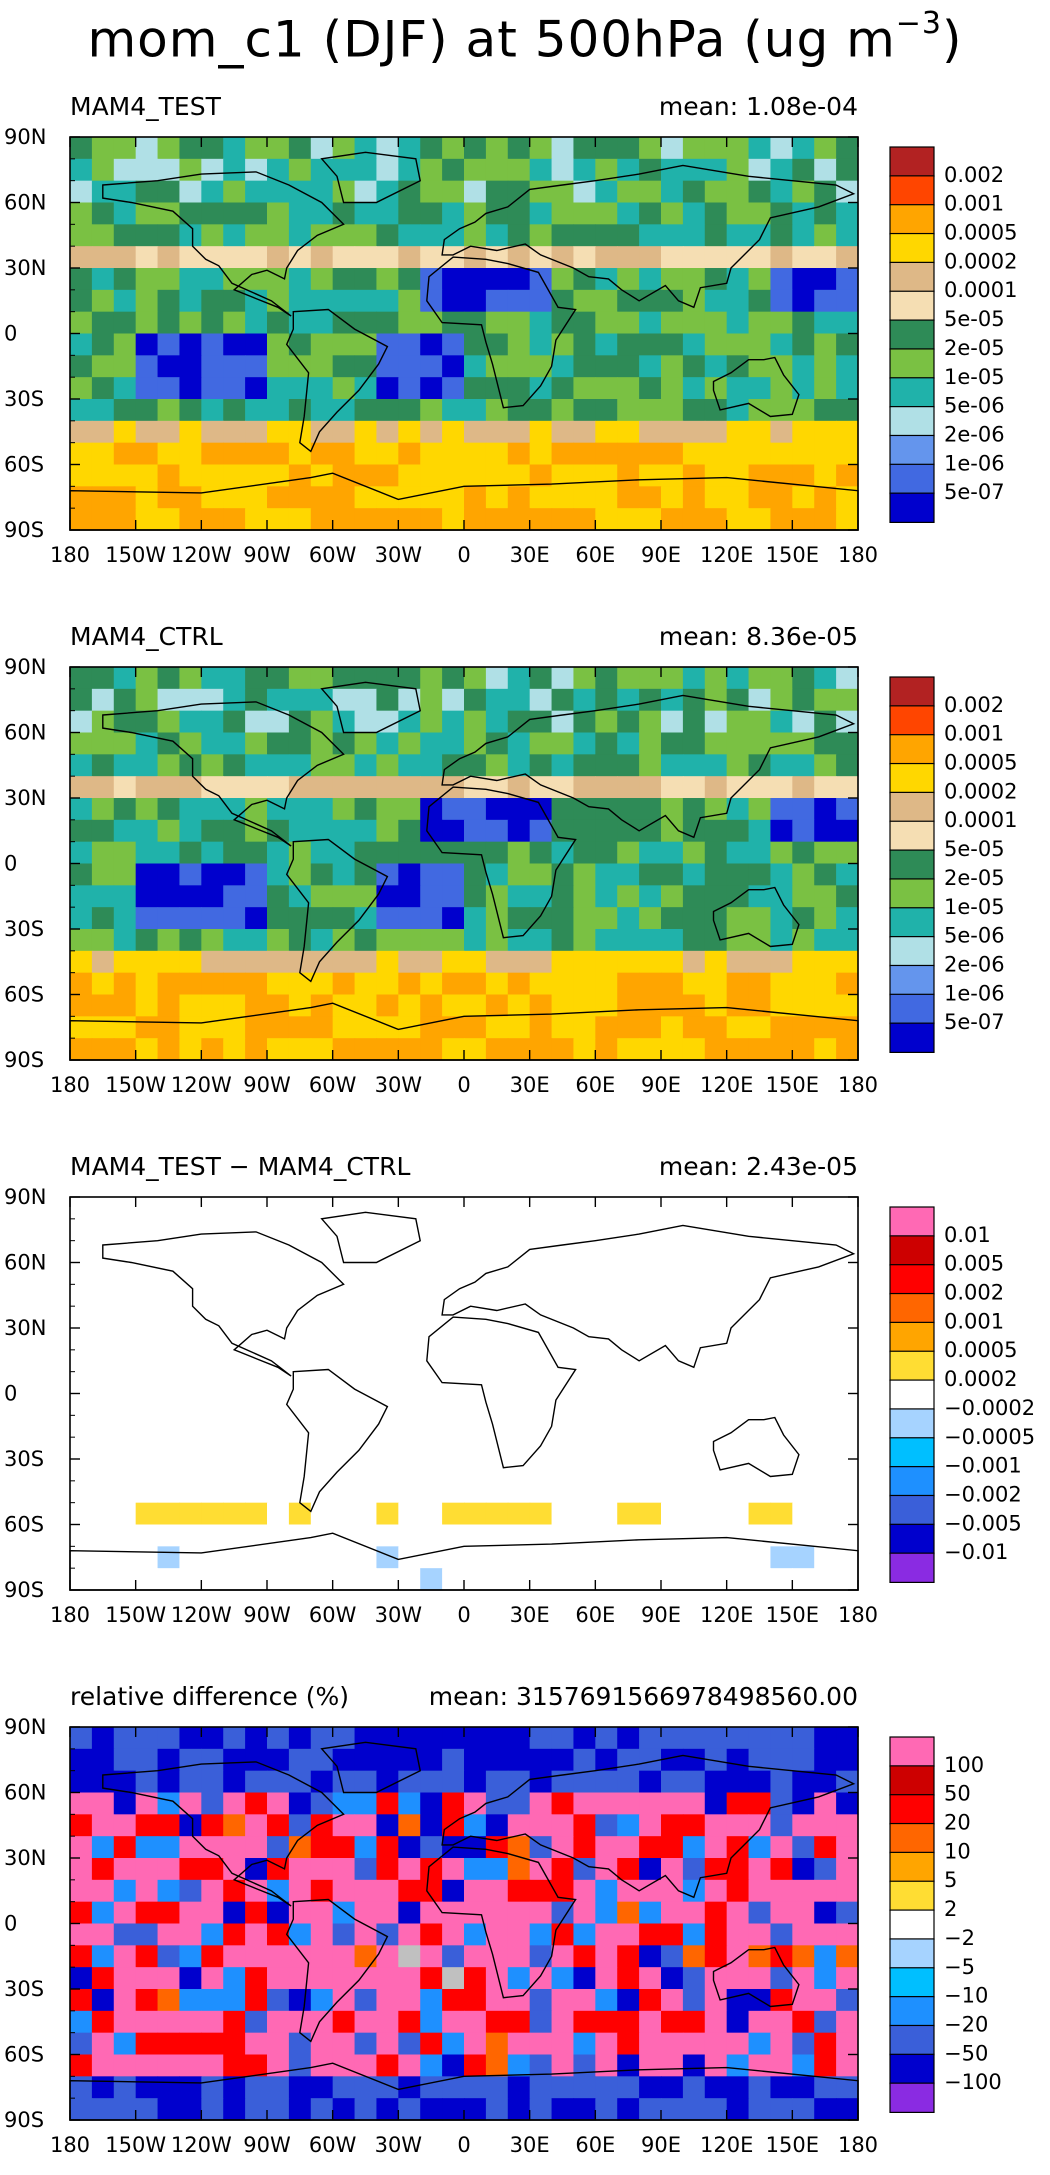 The width and height of the screenshot is (1050, 2175). What do you see at coordinates (267, 1615) in the screenshot?
I see `x-tick-label: 90W` at bounding box center [267, 1615].